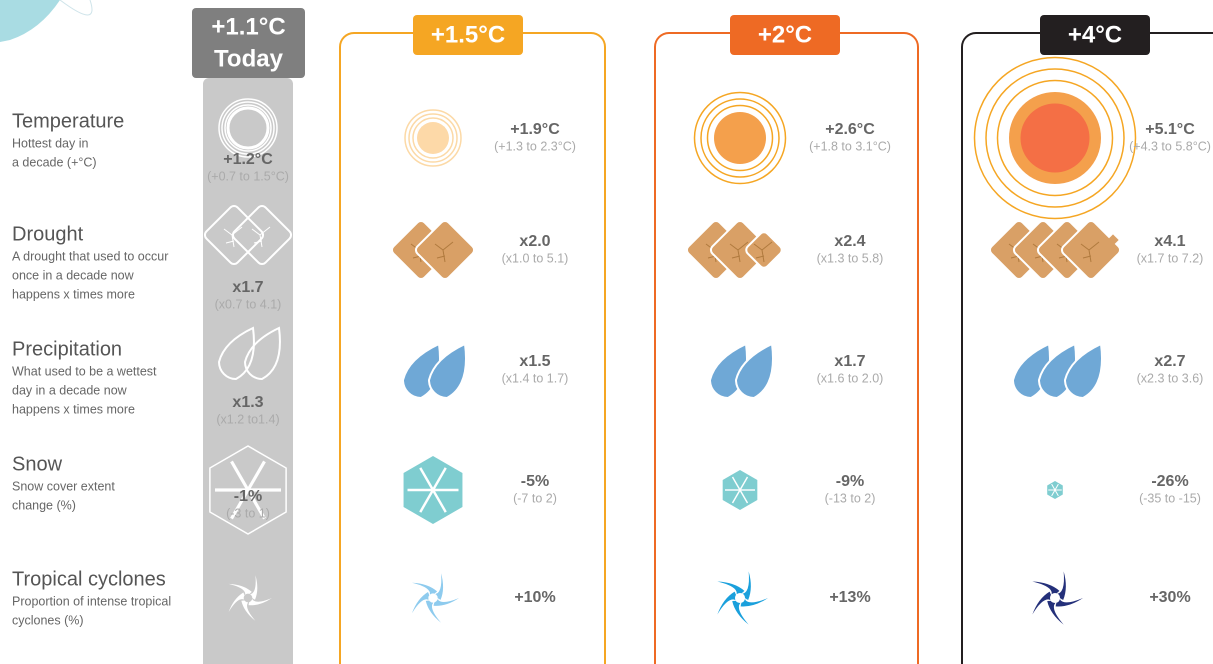 This screenshot has width=1213, height=664. What do you see at coordinates (37, 464) in the screenshot?
I see `row-label: Snow` at bounding box center [37, 464].